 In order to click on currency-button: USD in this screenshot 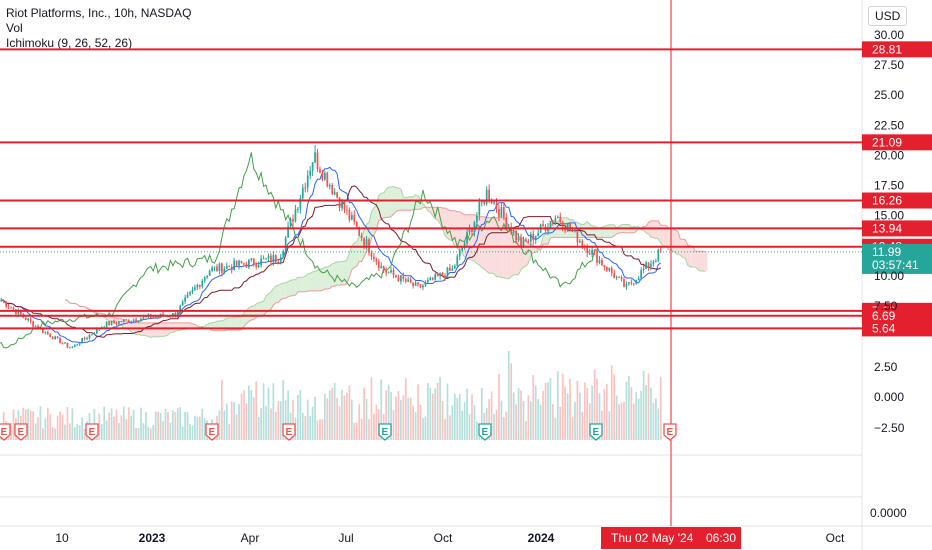, I will do `click(888, 16)`.